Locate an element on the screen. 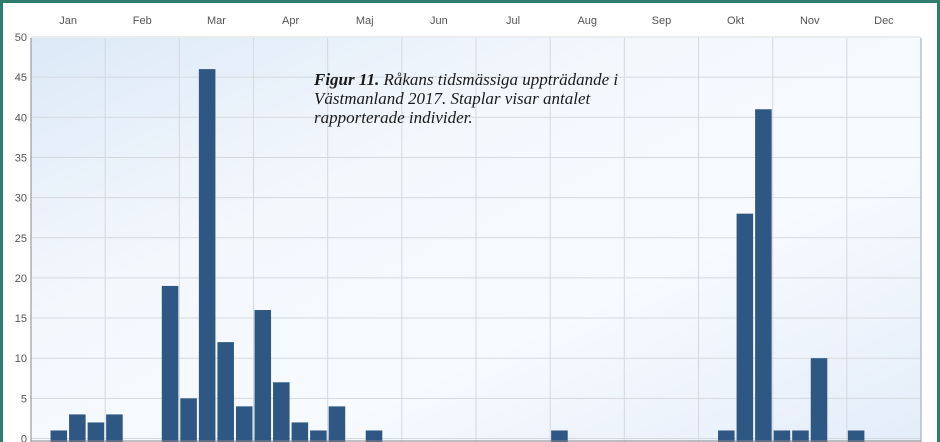  y-axis-labels: 0 5 10 15 20 25 30 35 40 45 50 is located at coordinates (21, 237).